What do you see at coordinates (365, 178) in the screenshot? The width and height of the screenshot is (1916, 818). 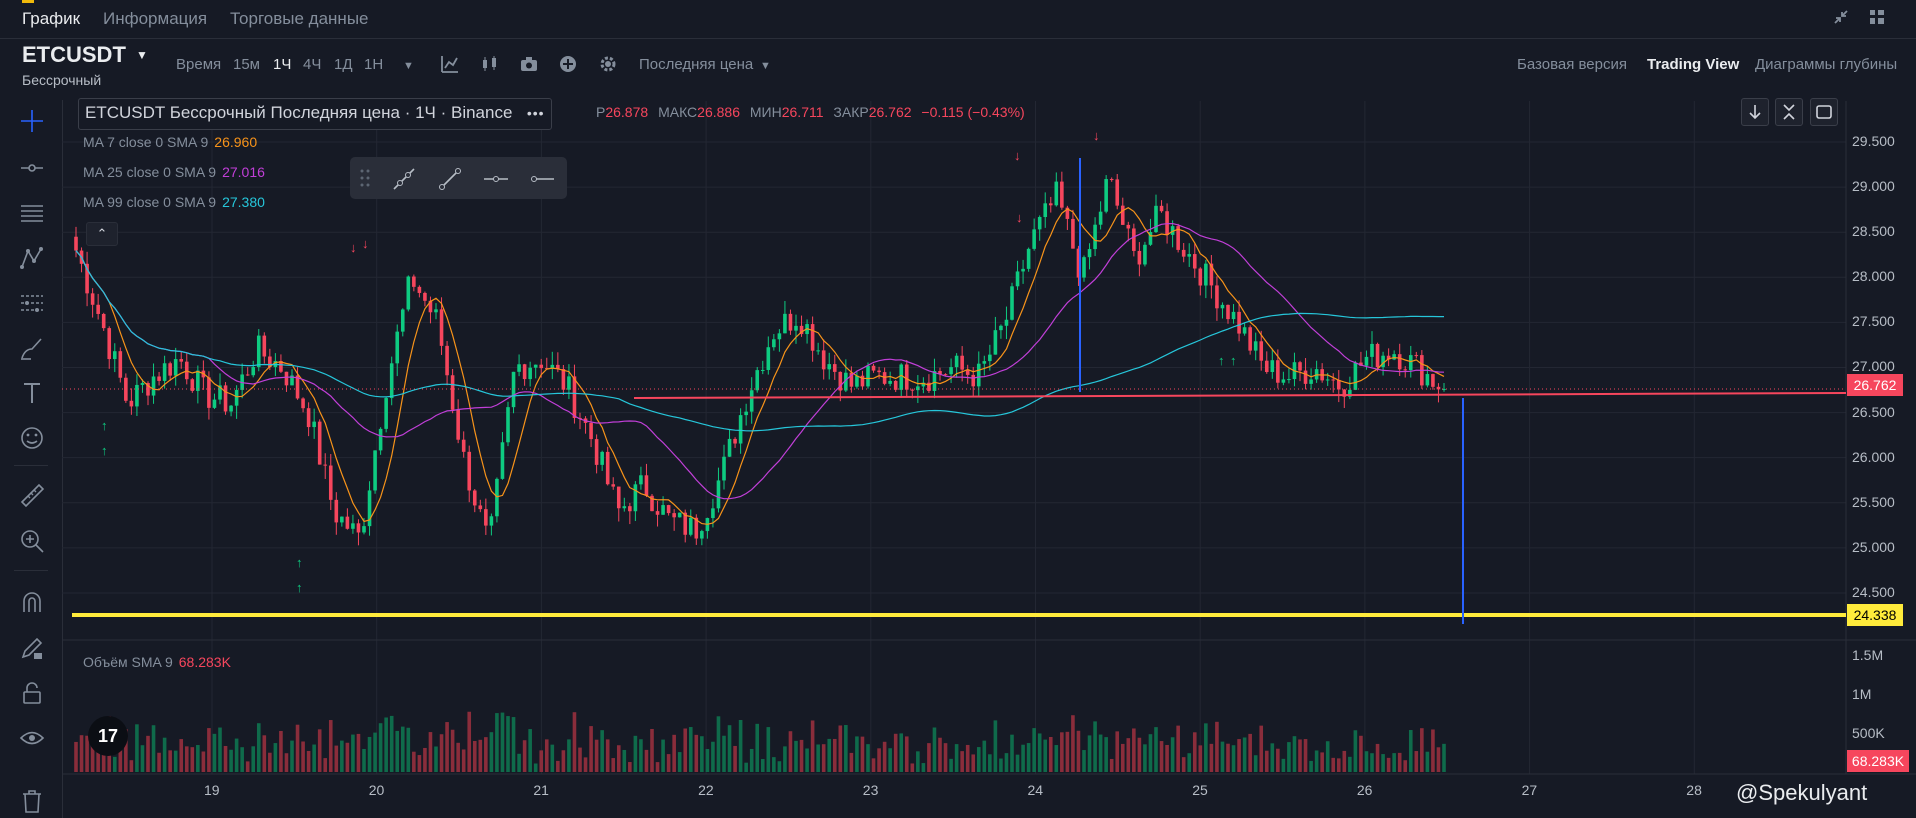 I see `drag-handle-icon` at bounding box center [365, 178].